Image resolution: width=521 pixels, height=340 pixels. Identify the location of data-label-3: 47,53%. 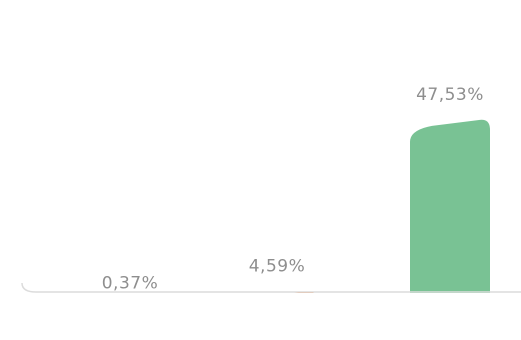
(450, 95).